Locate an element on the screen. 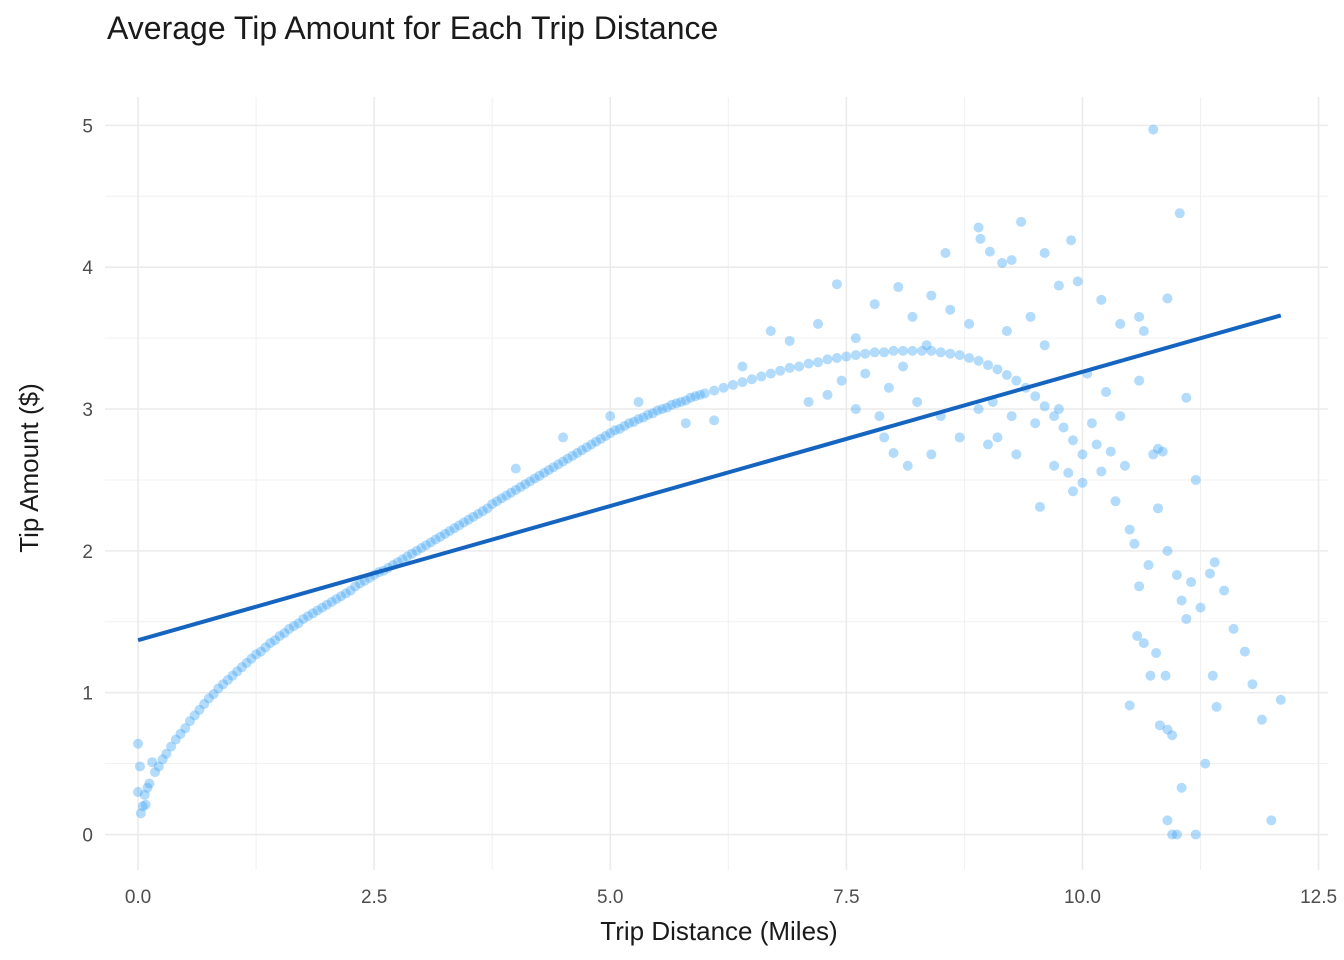  y-tick-label: 5 is located at coordinates (87, 126).